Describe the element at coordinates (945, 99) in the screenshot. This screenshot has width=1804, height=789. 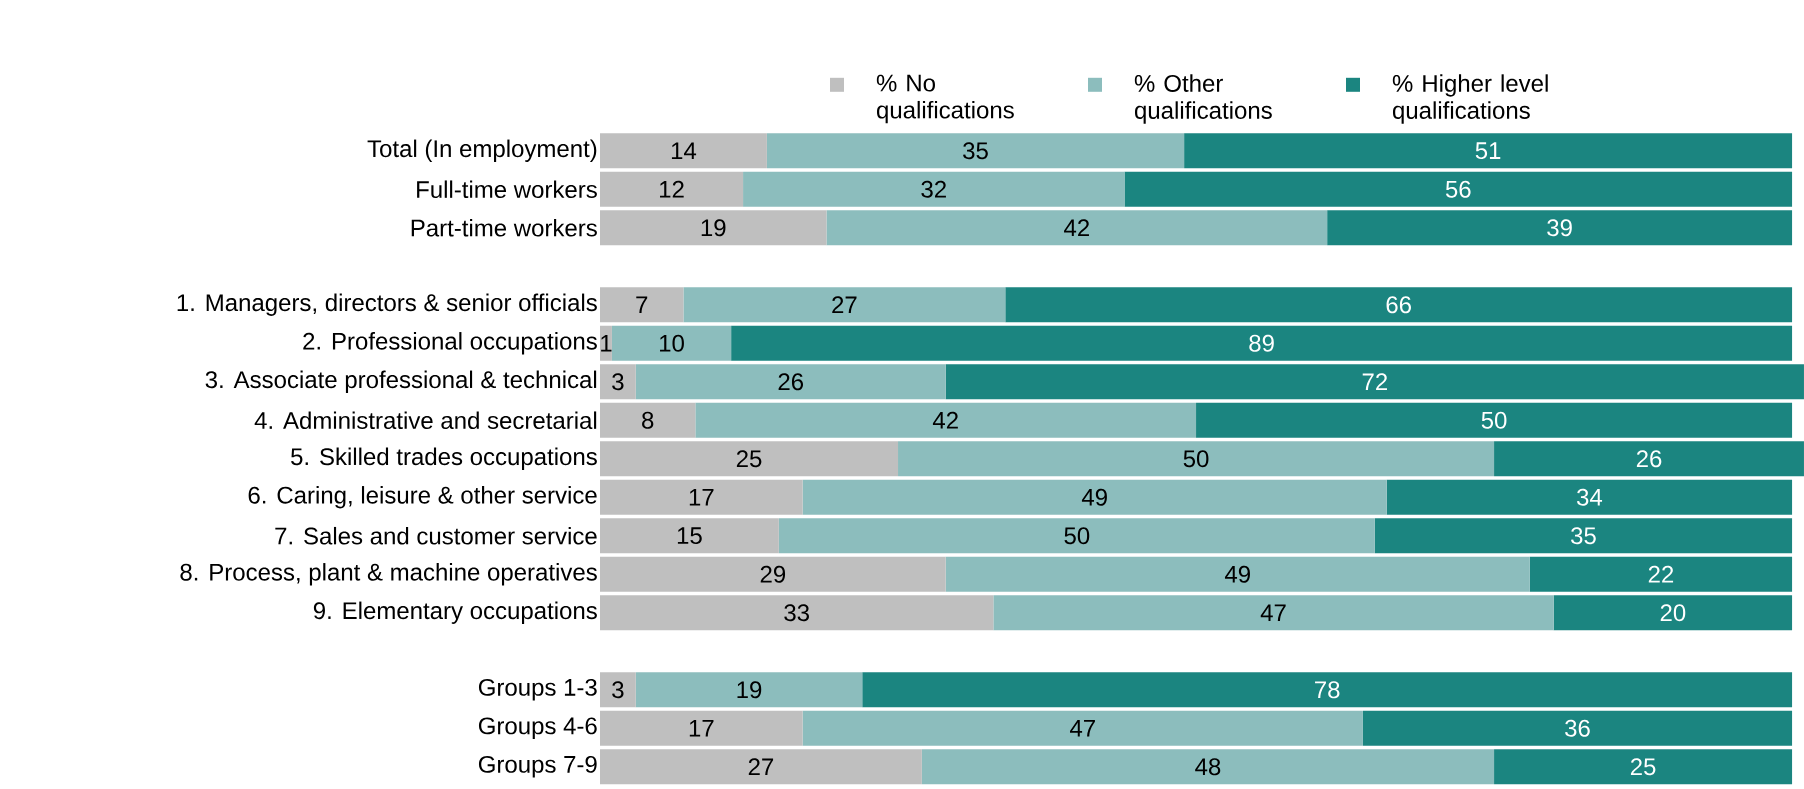
I see `legend-label: % No qualifications` at that location.